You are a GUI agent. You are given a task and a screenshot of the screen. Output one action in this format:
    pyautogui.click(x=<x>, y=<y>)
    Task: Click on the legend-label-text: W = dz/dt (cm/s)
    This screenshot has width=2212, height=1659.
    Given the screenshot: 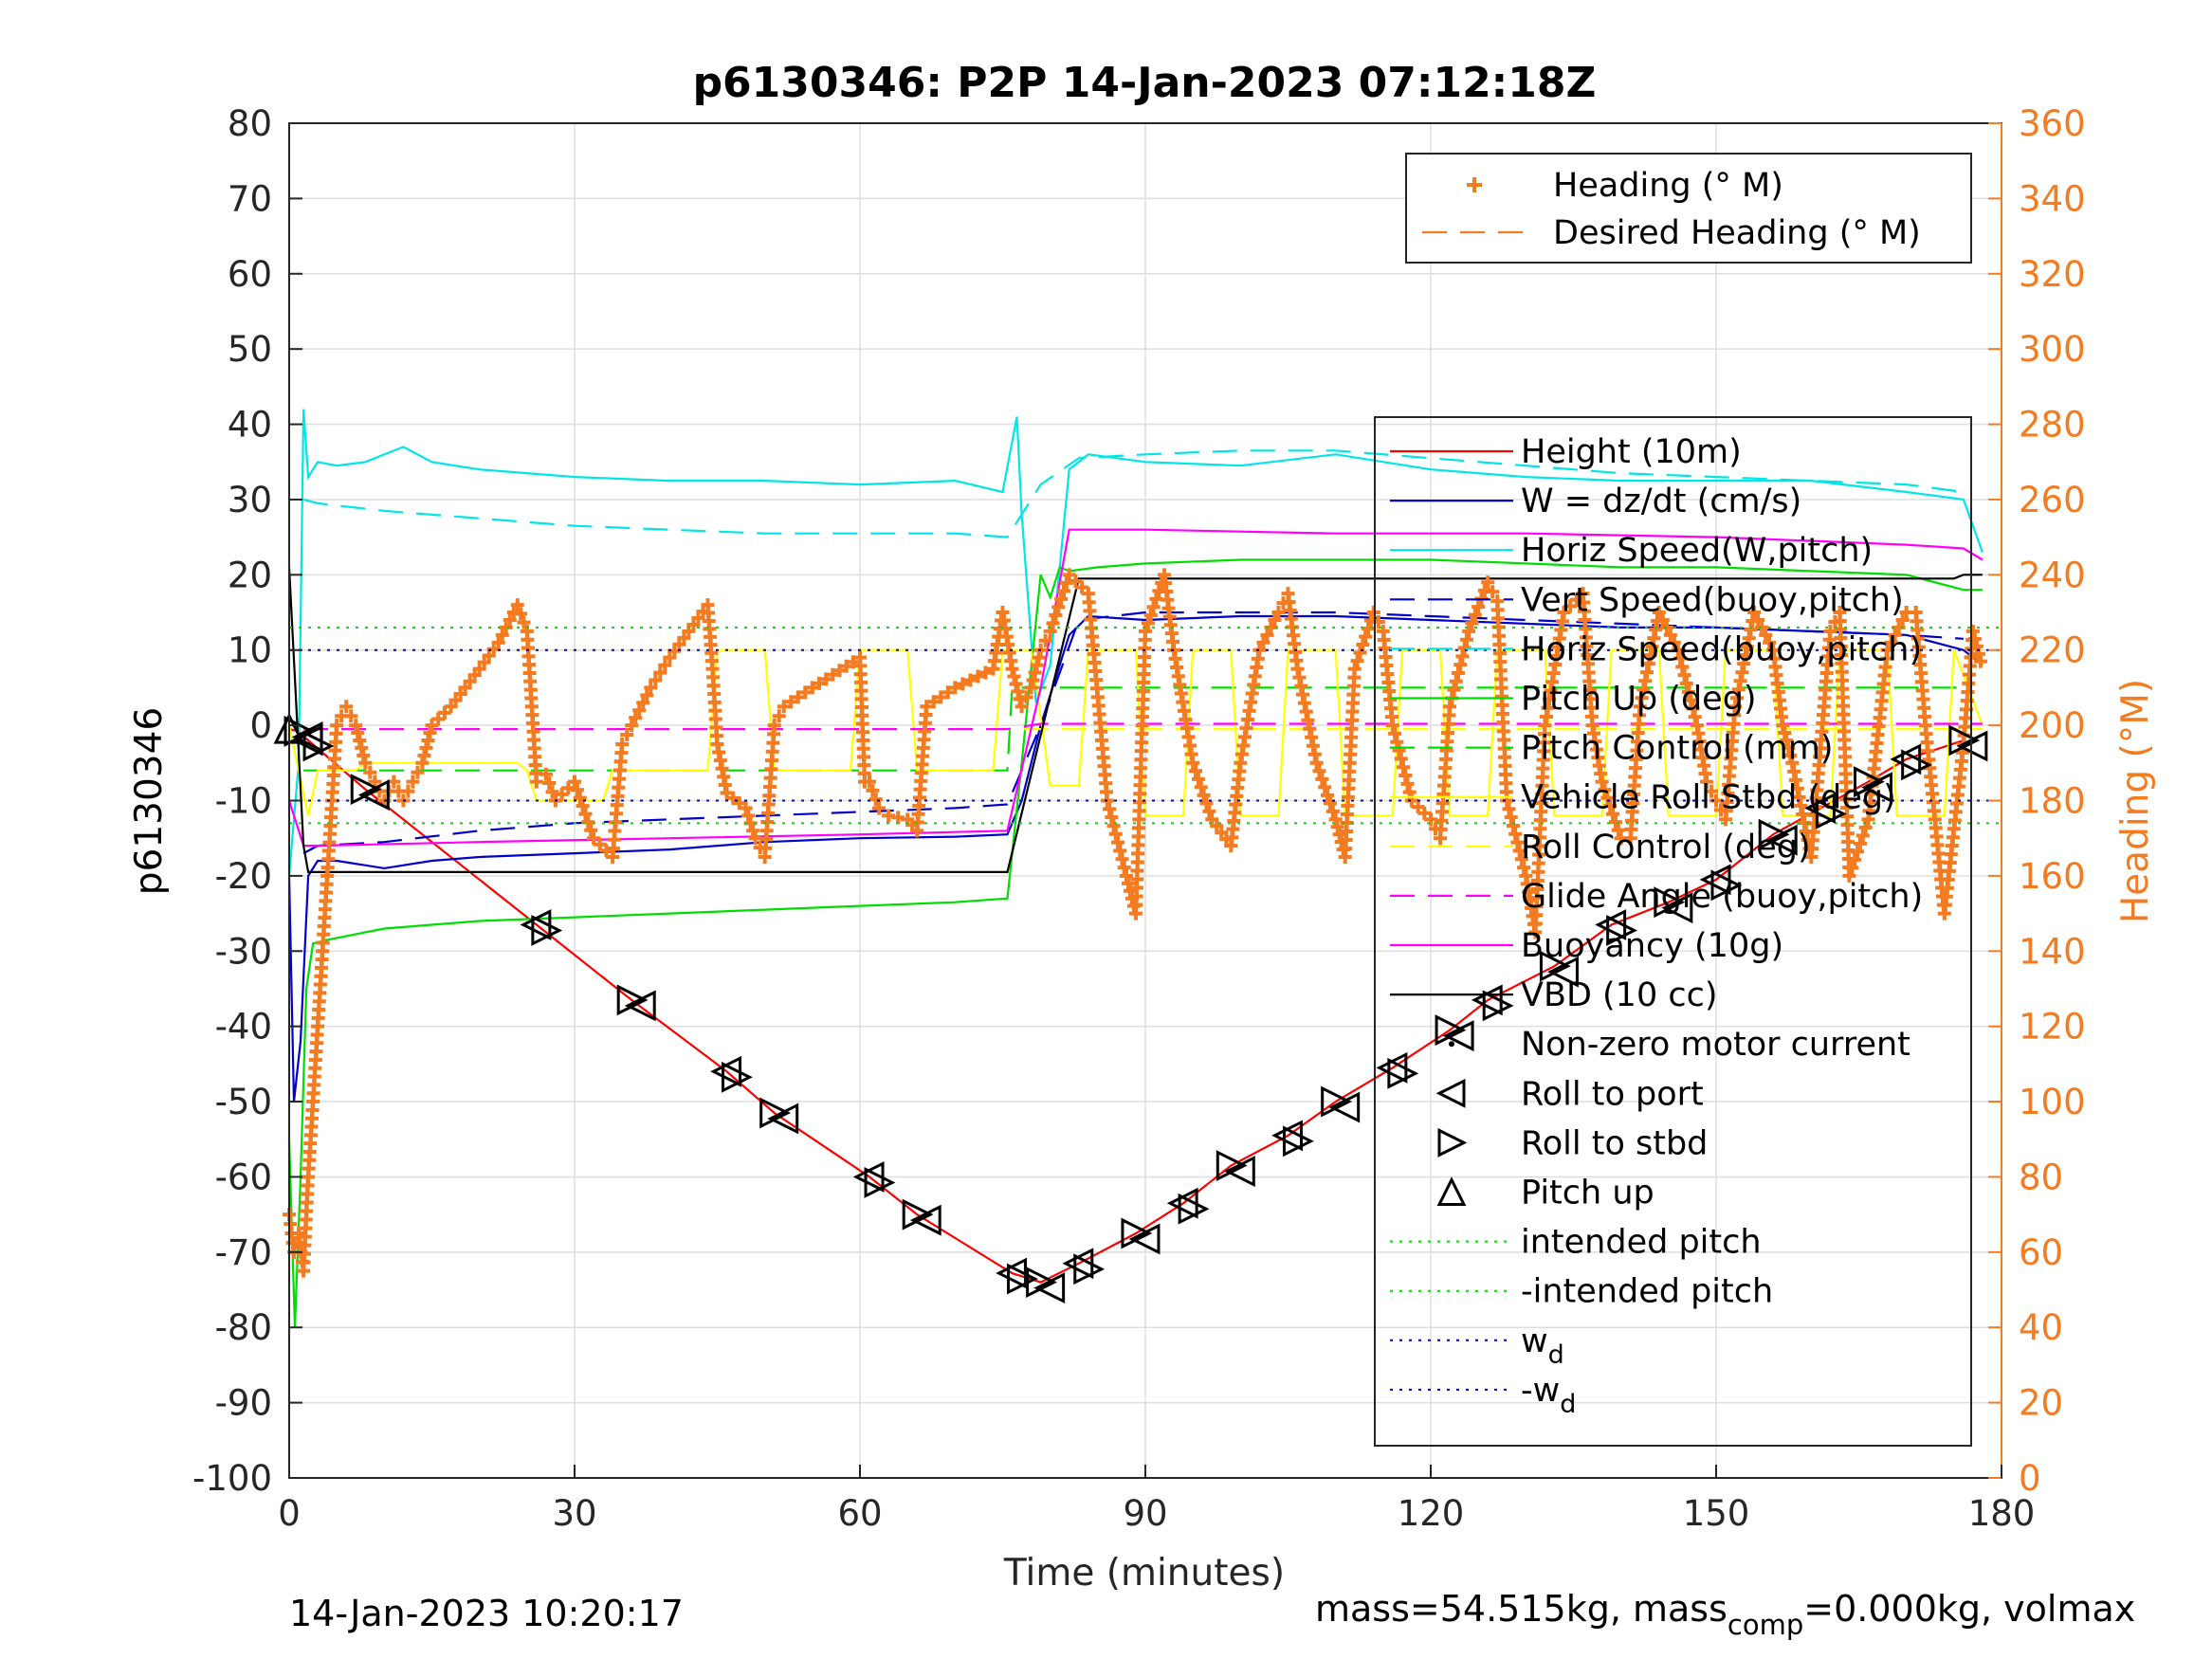 What is the action you would take?
    pyautogui.click(x=1661, y=501)
    